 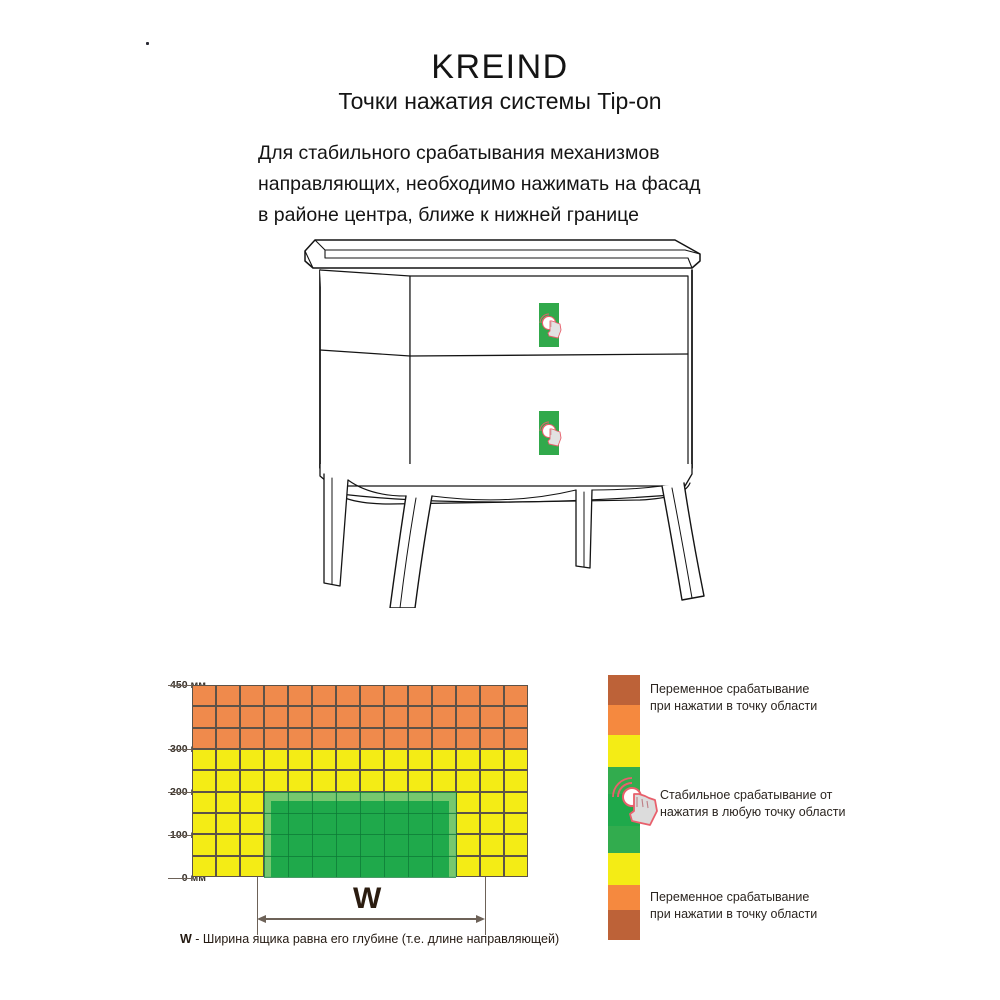 I want to click on page-subtitle: Точки нажатия системы Tip-on, so click(x=500, y=101).